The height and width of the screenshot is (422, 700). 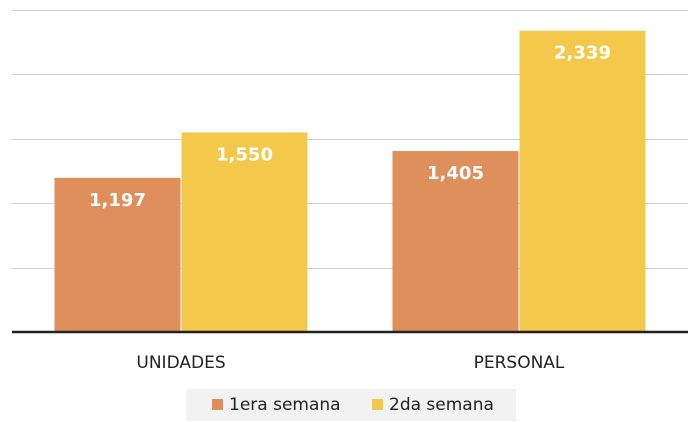 I want to click on legend: 1era semana 2da semana, so click(x=351, y=405).